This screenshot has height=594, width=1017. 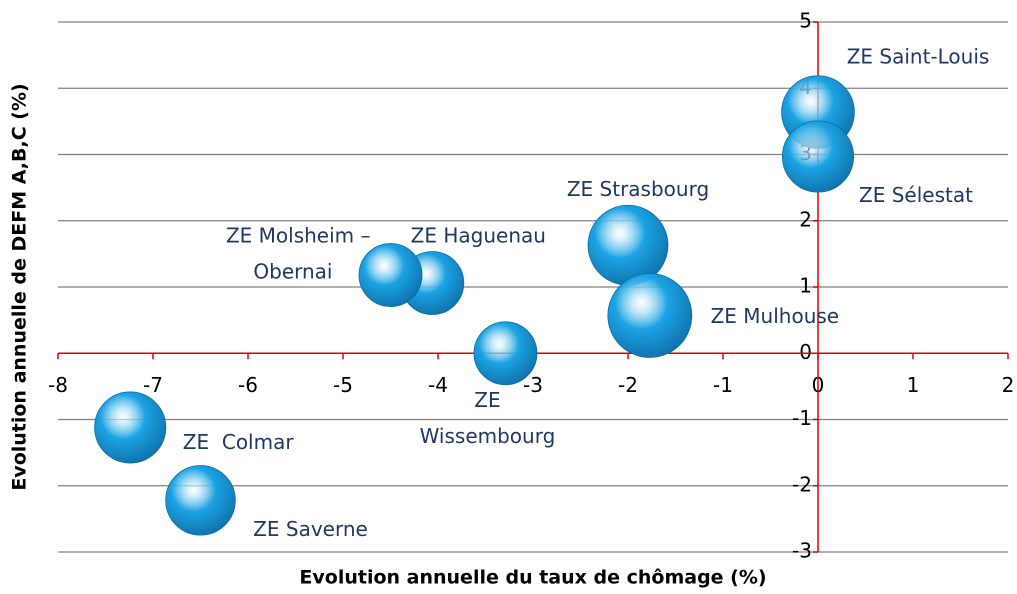 I want to click on bubble-label: ZE Molsheim –, so click(x=298, y=236).